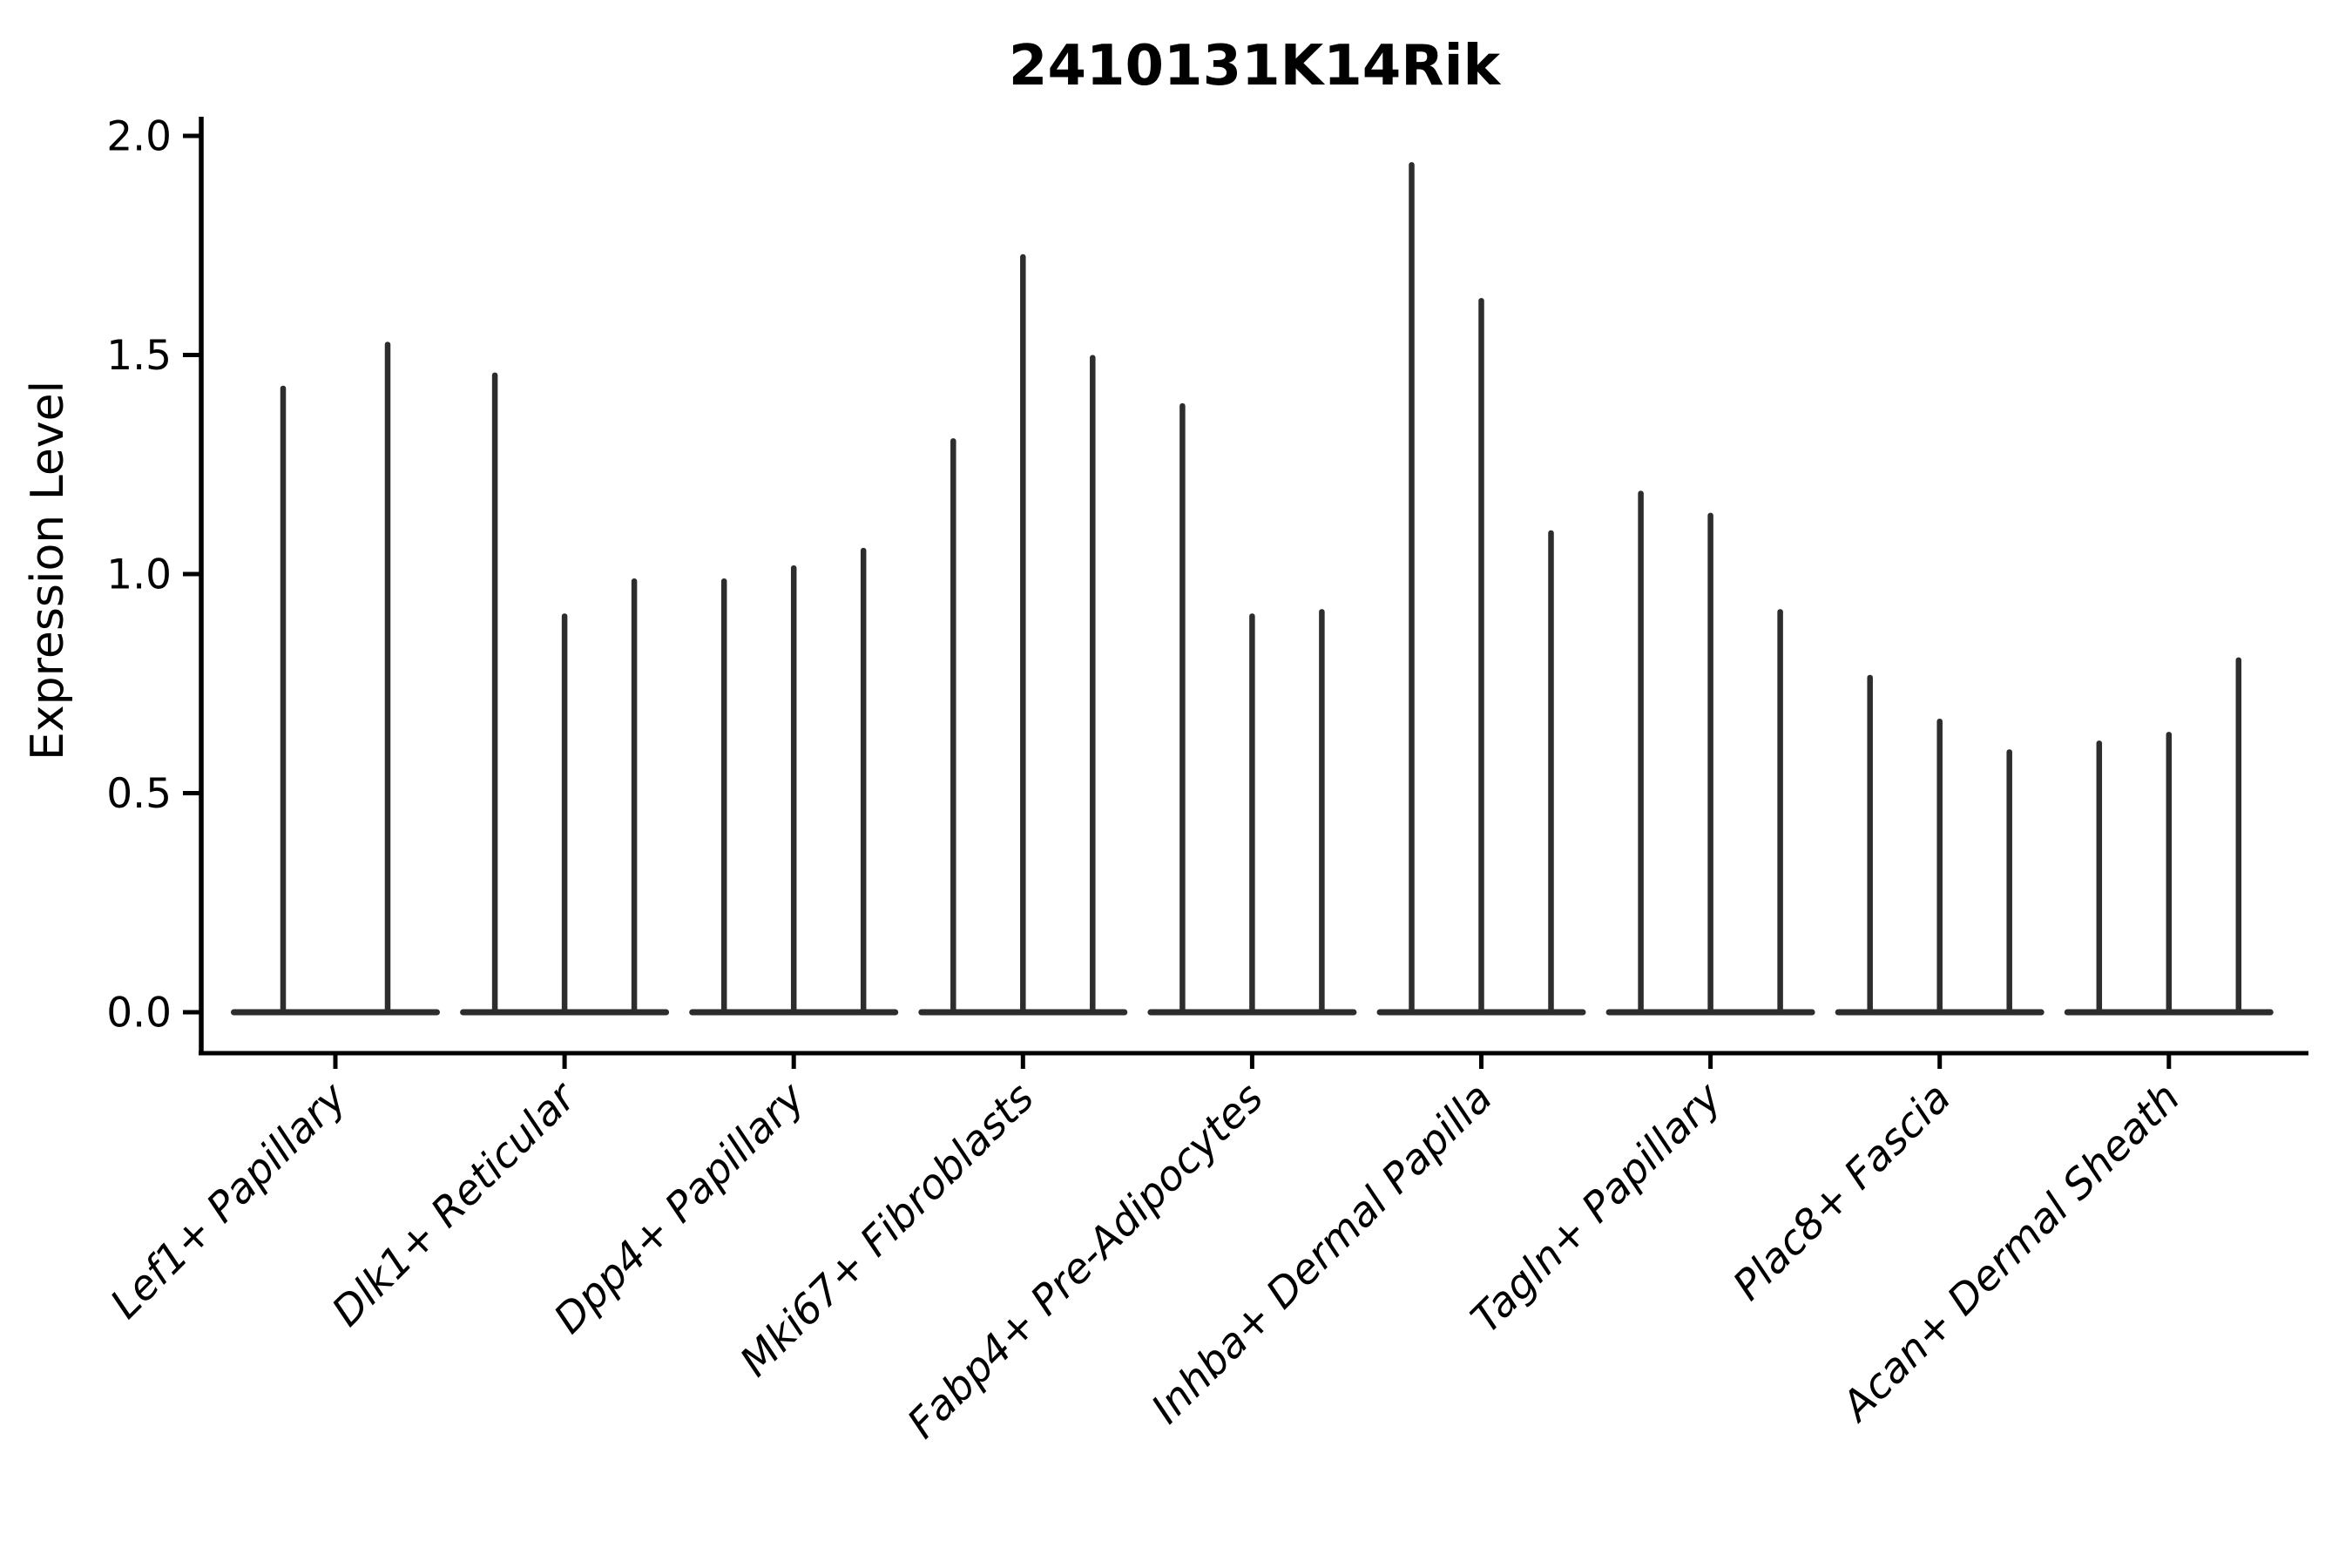 The image size is (2352, 1568). I want to click on chart-title: 2410131K14Rik, so click(1255, 66).